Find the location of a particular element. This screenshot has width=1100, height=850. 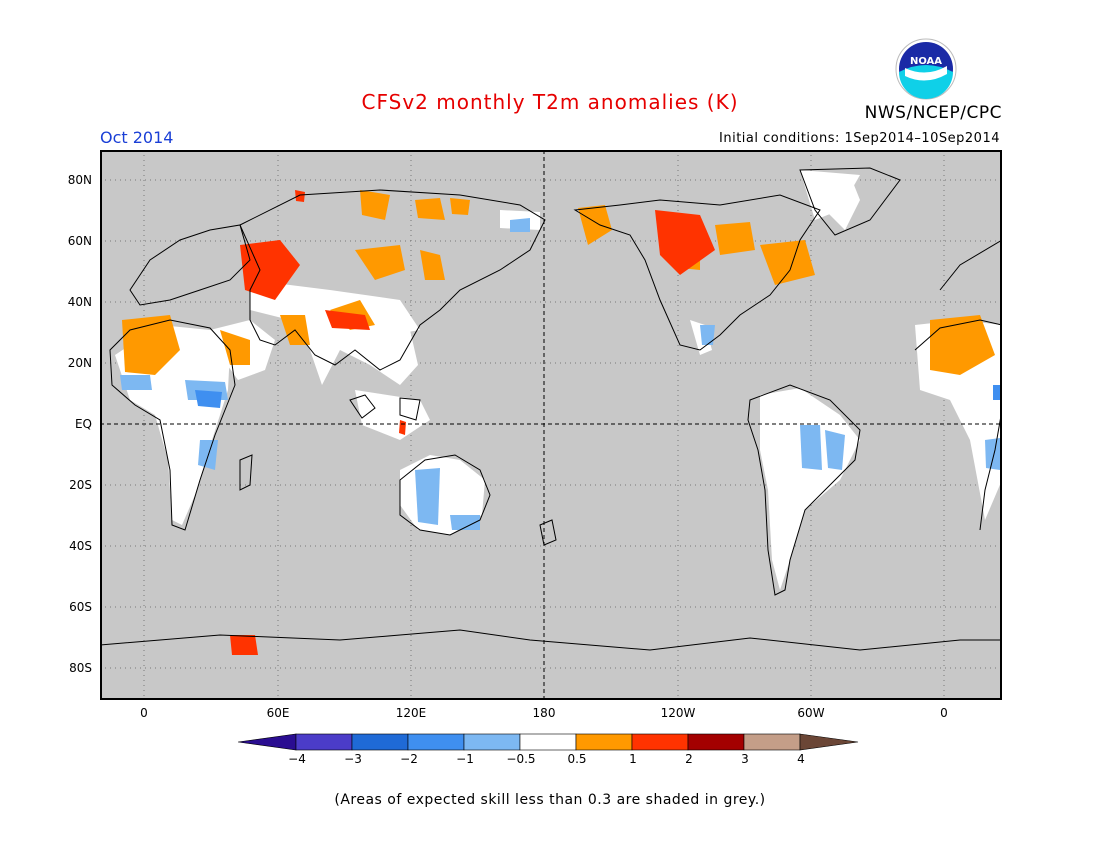

lat-label-20s: 20S is located at coordinates (80, 485).